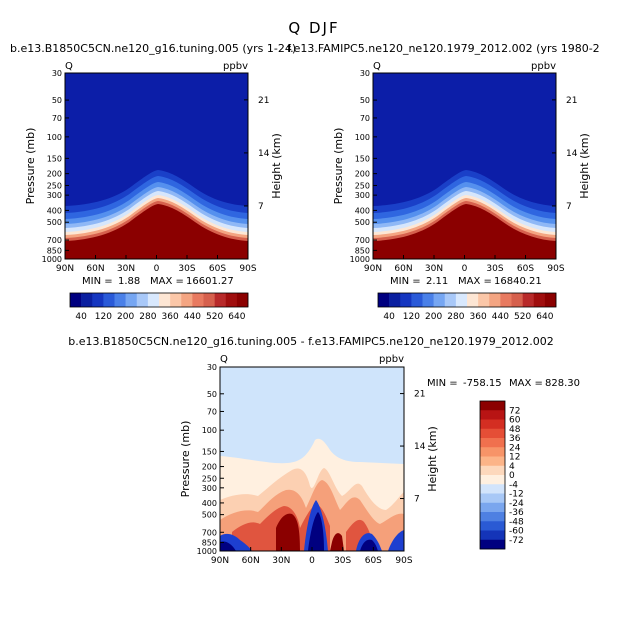 This screenshot has height=628, width=627. What do you see at coordinates (338, 166) in the screenshot?
I see `y-axis-title: Pressure (mb)` at bounding box center [338, 166].